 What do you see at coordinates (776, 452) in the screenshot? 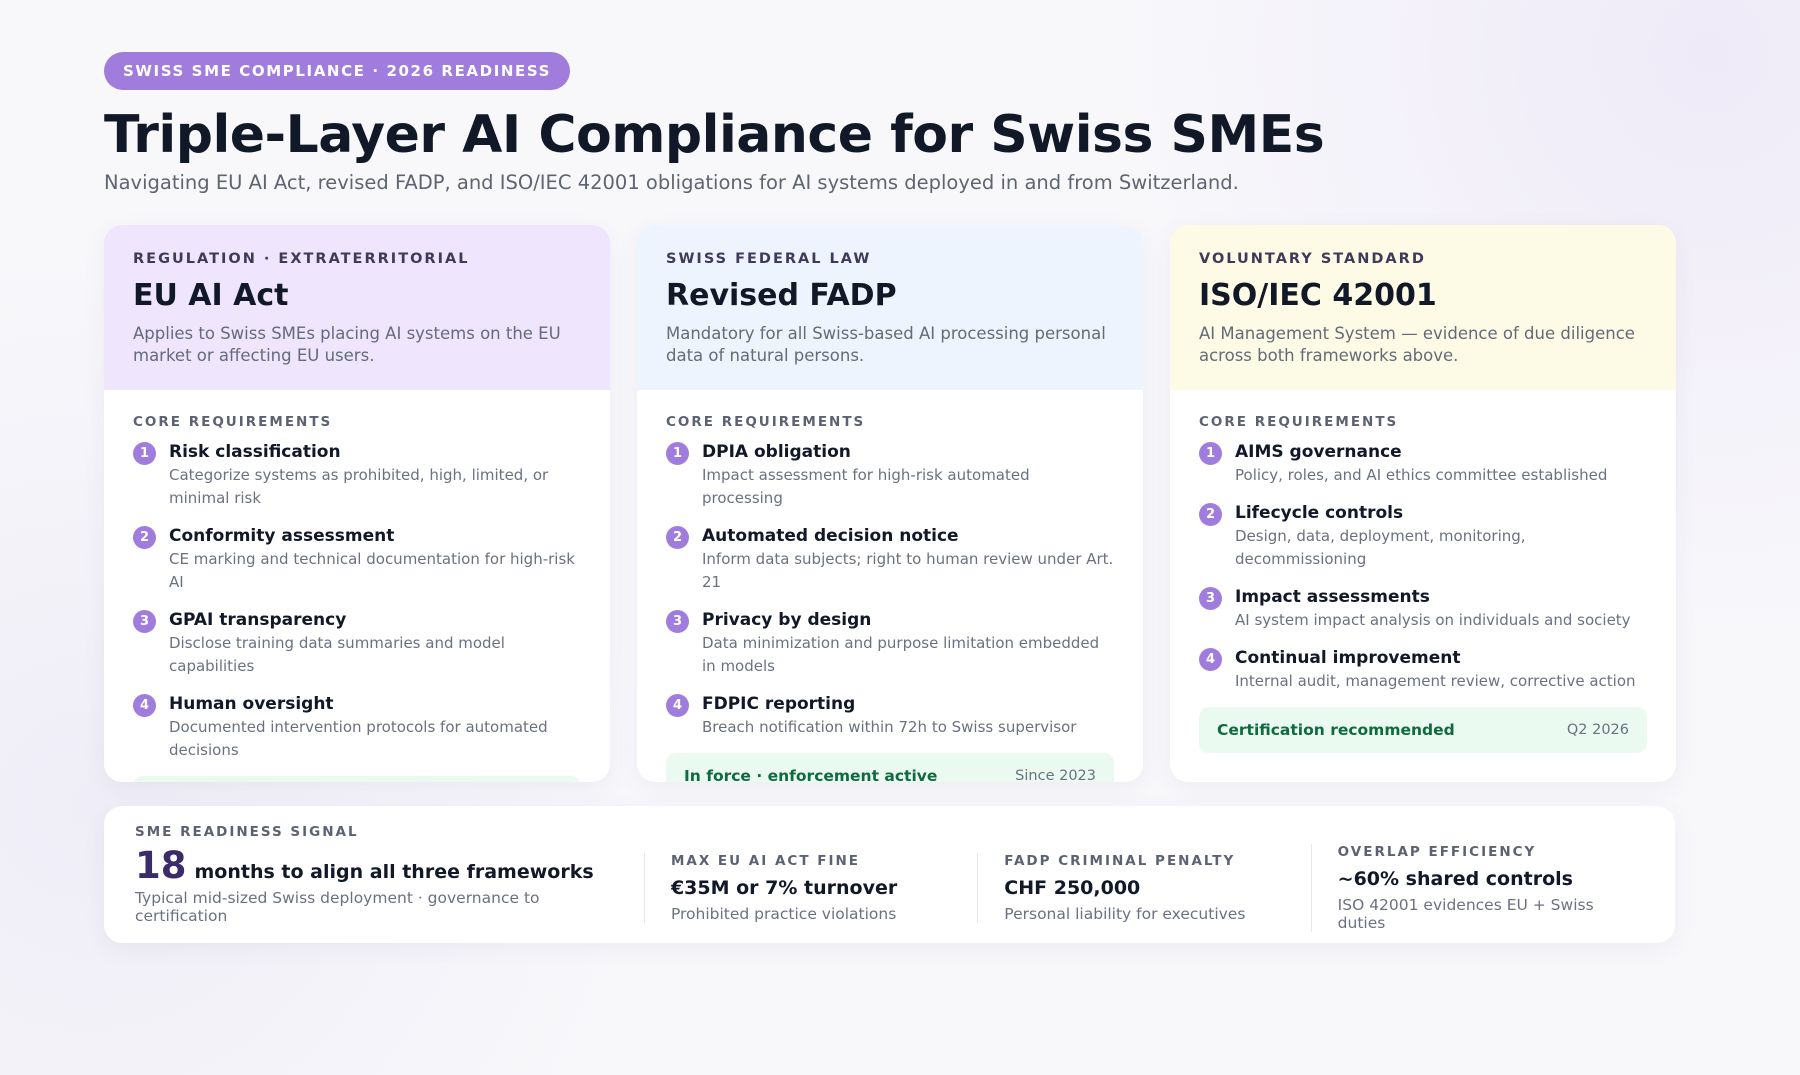
I see `requirement-title: DPIA obligation` at bounding box center [776, 452].